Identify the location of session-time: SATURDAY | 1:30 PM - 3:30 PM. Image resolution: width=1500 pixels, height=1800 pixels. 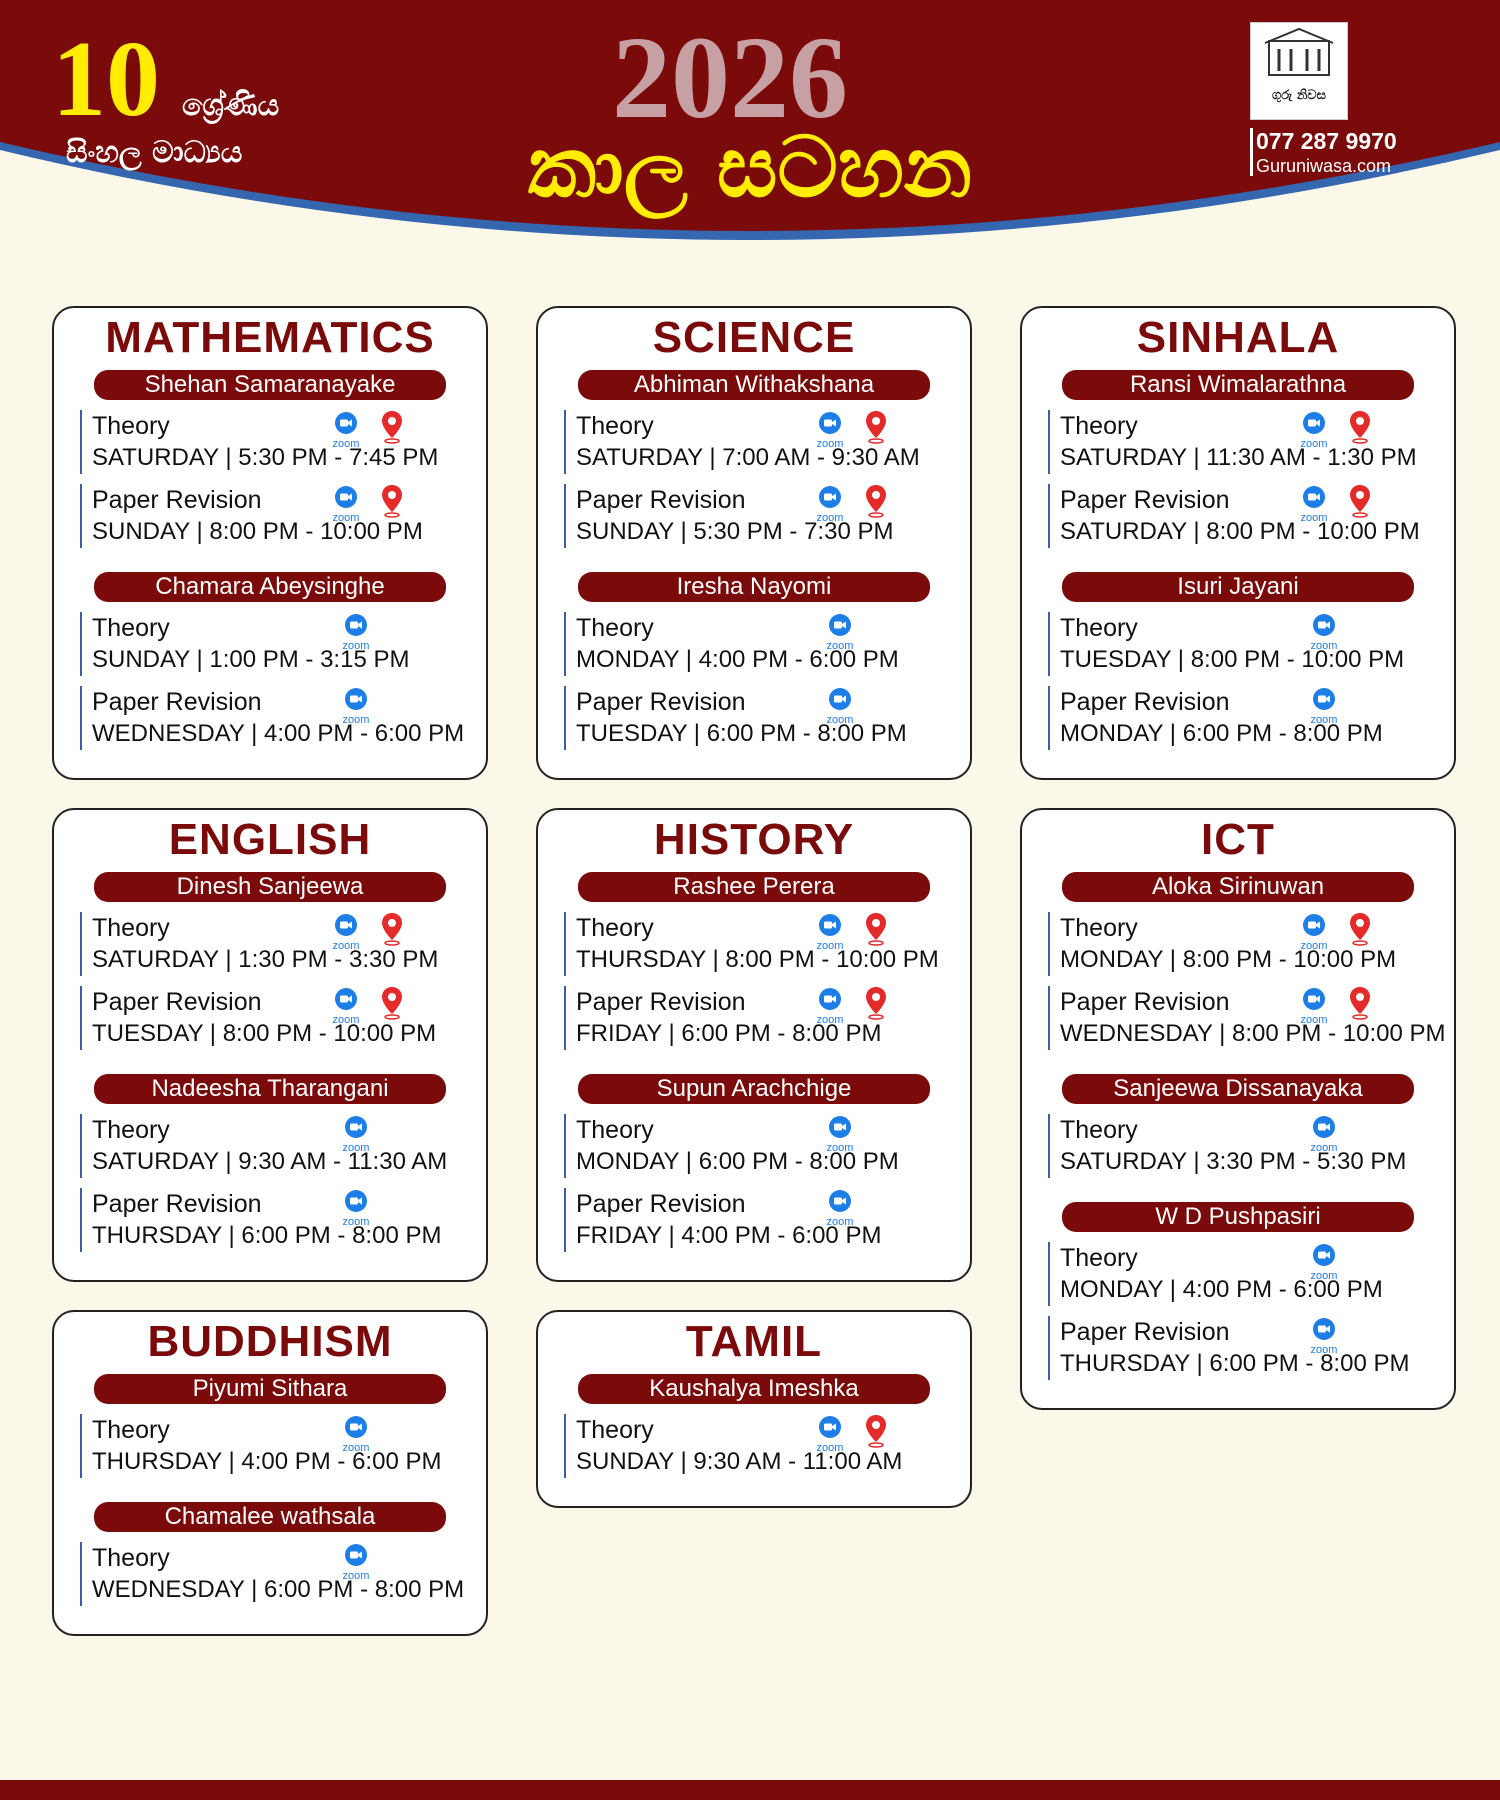
(265, 959).